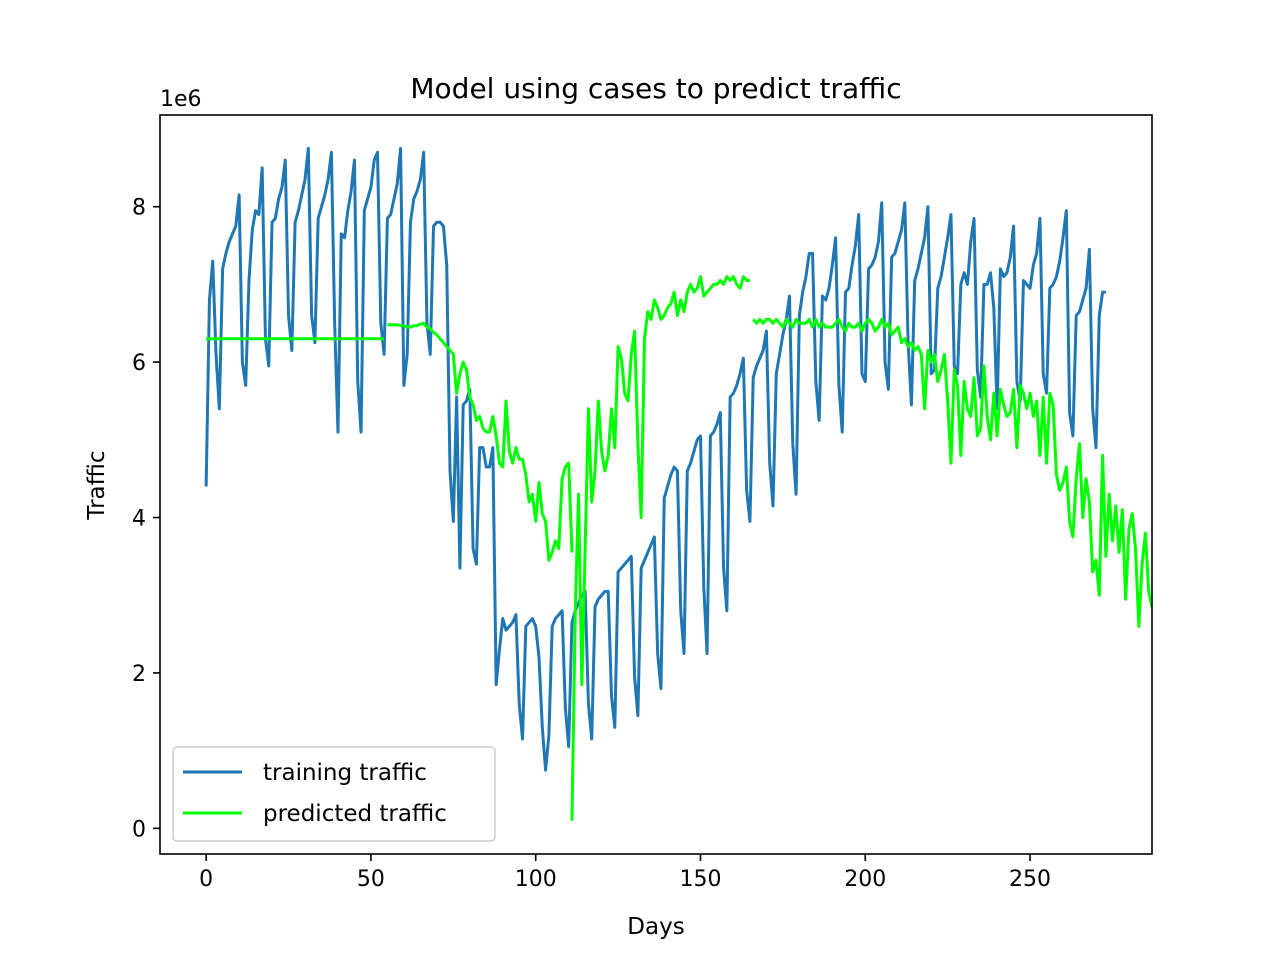  What do you see at coordinates (139, 519) in the screenshot?
I see `y-tick-label: 4` at bounding box center [139, 519].